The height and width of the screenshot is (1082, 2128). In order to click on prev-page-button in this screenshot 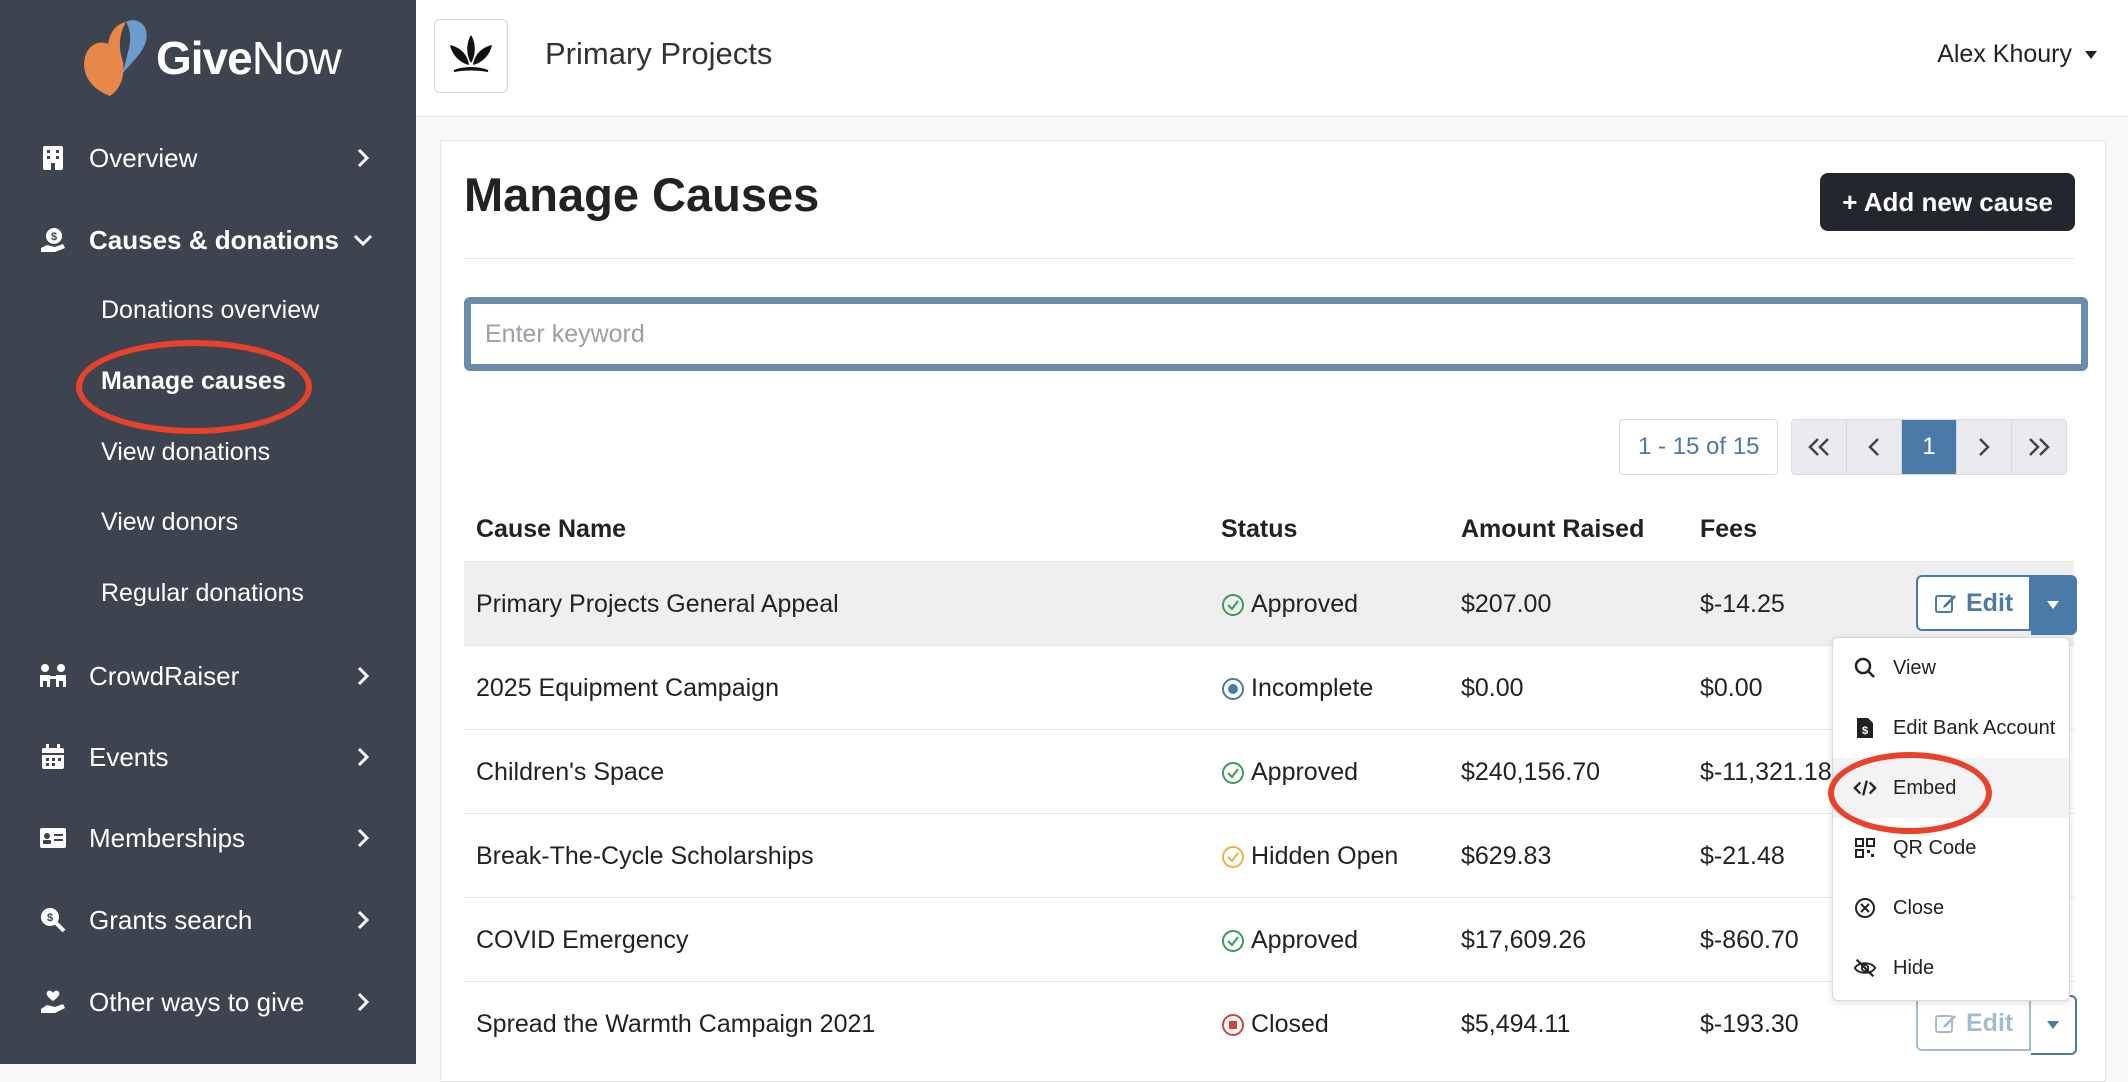, I will do `click(1874, 447)`.